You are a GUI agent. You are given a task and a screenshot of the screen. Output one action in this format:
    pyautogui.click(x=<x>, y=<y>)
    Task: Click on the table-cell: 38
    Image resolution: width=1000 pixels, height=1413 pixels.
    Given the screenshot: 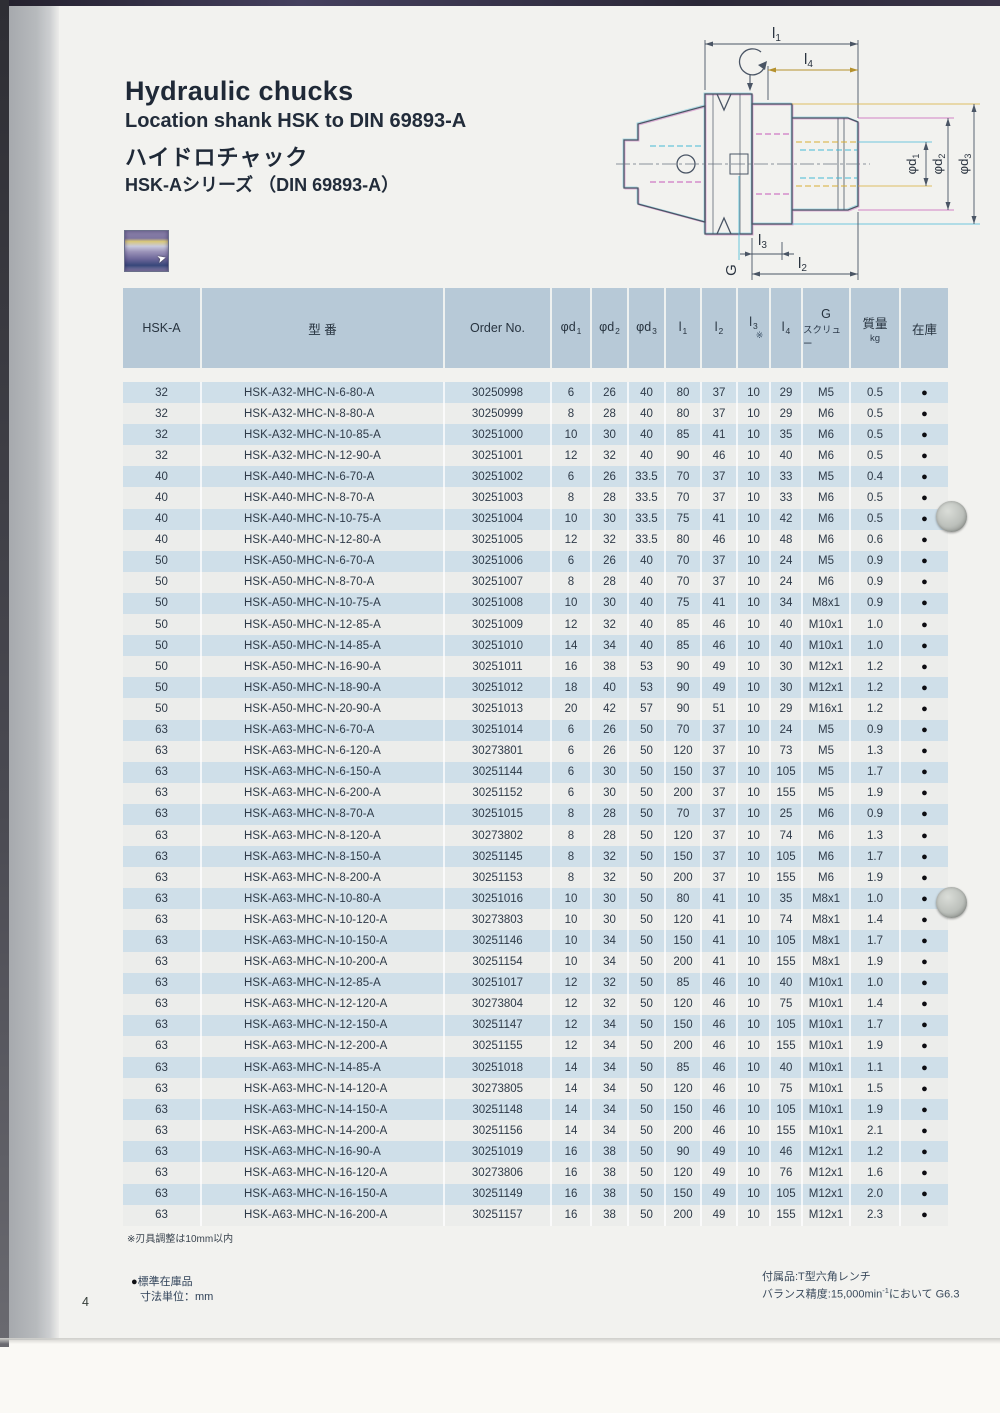 What is the action you would take?
    pyautogui.click(x=608, y=1215)
    